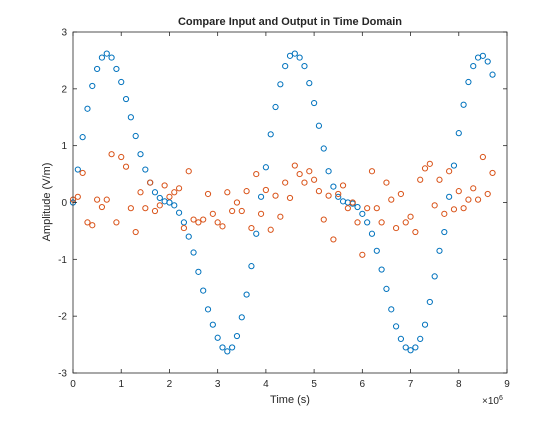 This screenshot has width=560, height=425. Describe the element at coordinates (290, 400) in the screenshot. I see `x-axis-label: Time (s)` at that location.